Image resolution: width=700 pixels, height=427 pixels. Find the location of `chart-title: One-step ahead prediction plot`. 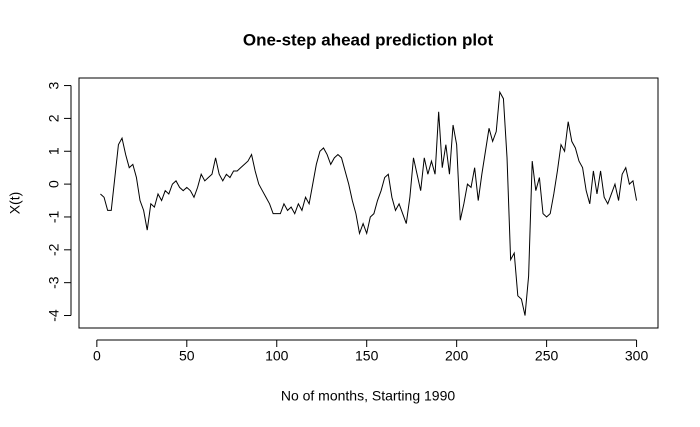

chart-title: One-step ahead prediction plot is located at coordinates (368, 39).